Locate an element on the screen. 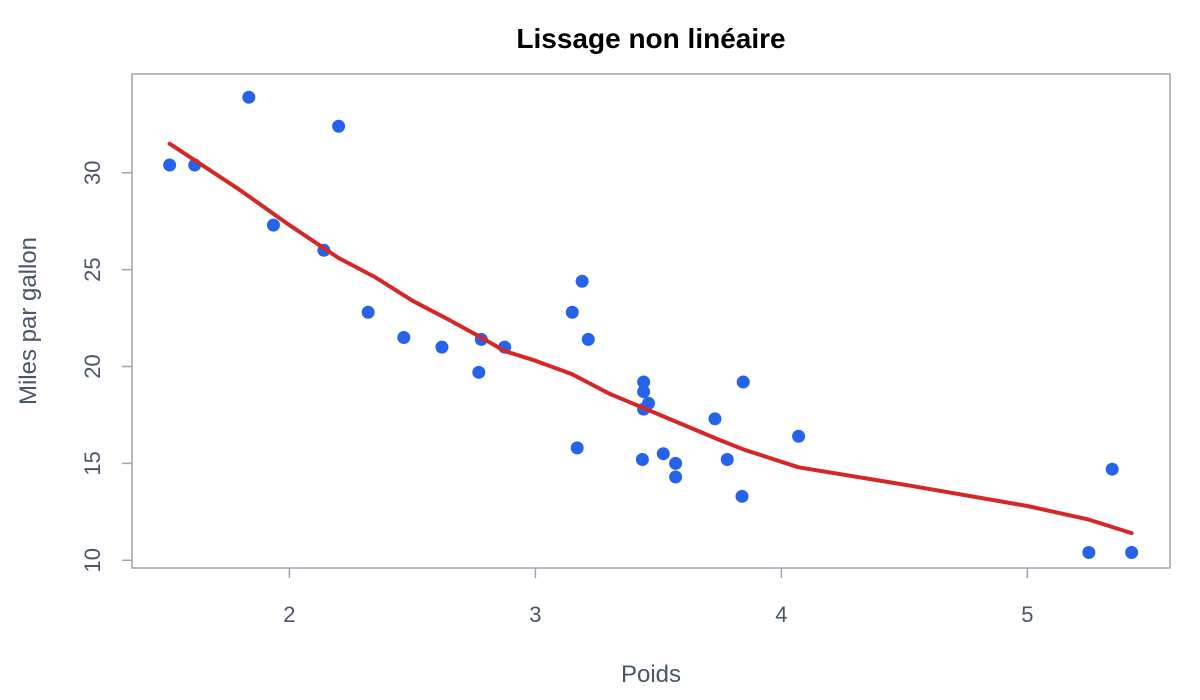  x-tick-label: 5 is located at coordinates (1027, 614).